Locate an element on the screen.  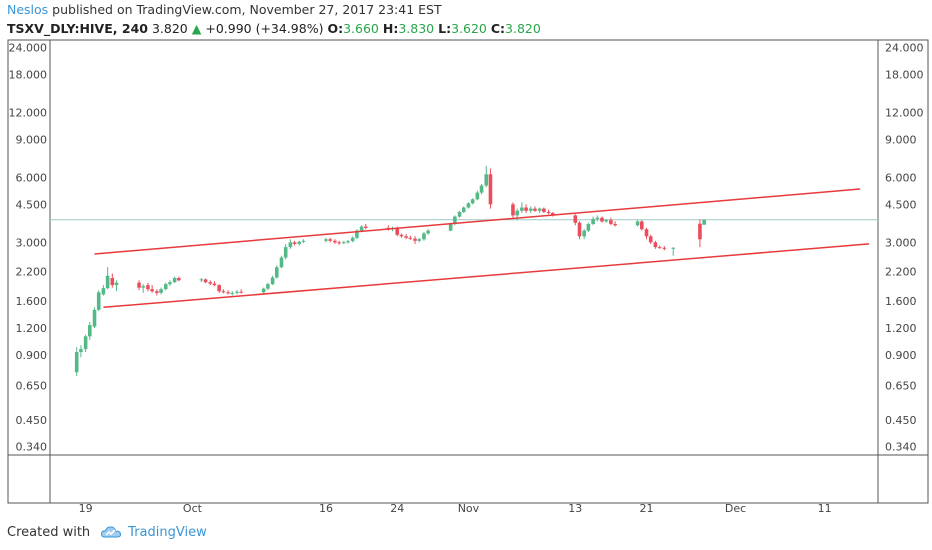
y-tick-label-right: 1.200 is located at coordinates (901, 328).